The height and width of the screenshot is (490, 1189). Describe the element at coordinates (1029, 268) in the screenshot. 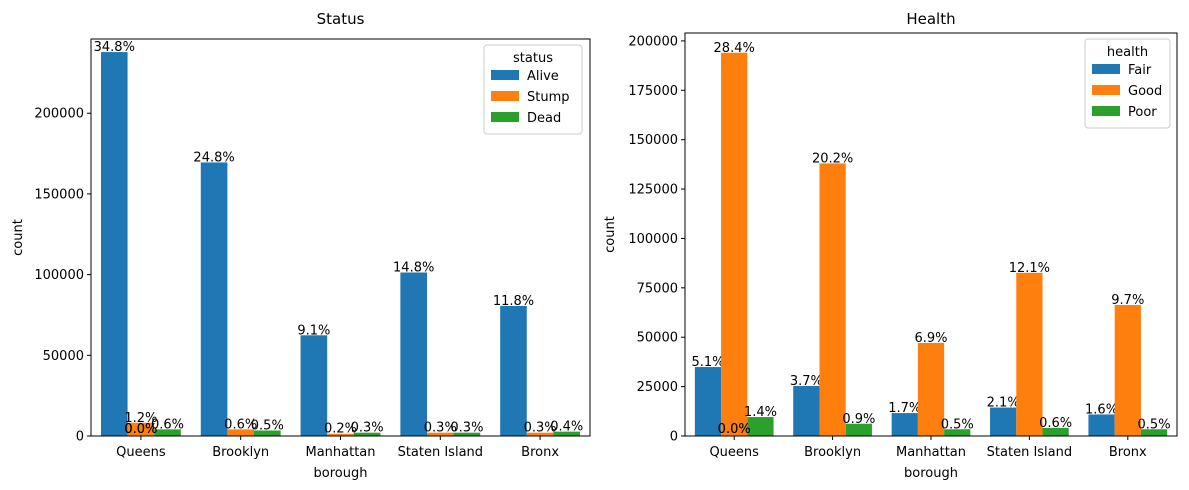

I see `data-label: 12.1%` at that location.